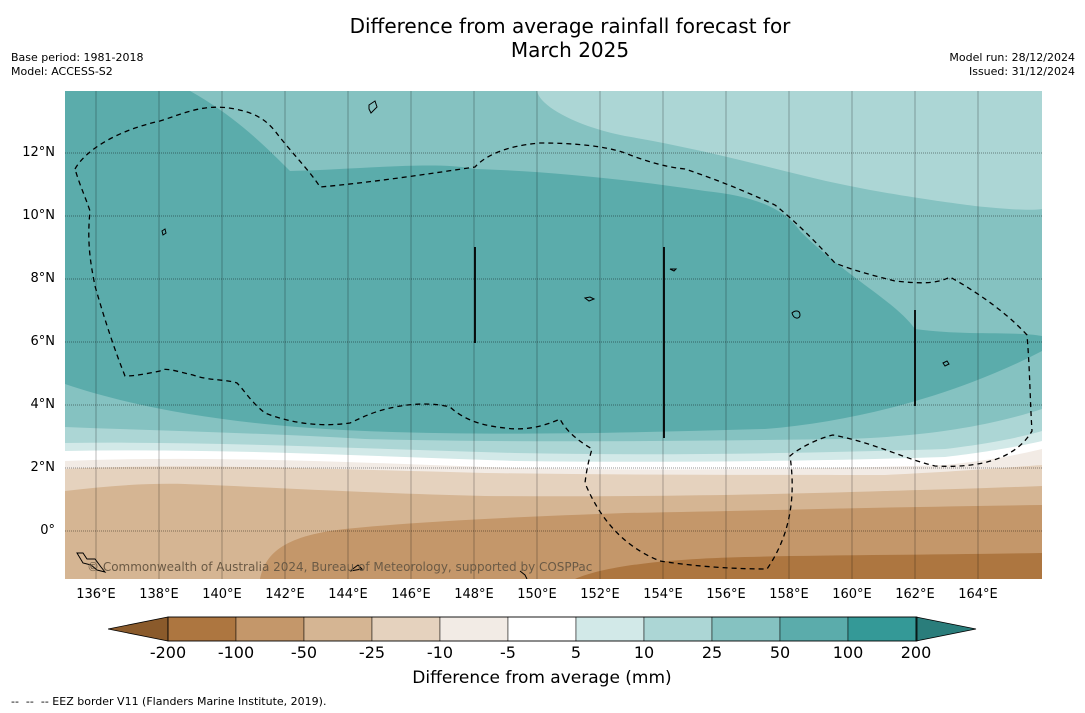 This screenshot has height=713, width=1085. What do you see at coordinates (726, 594) in the screenshot?
I see `lon-label-156e: 156°E` at bounding box center [726, 594].